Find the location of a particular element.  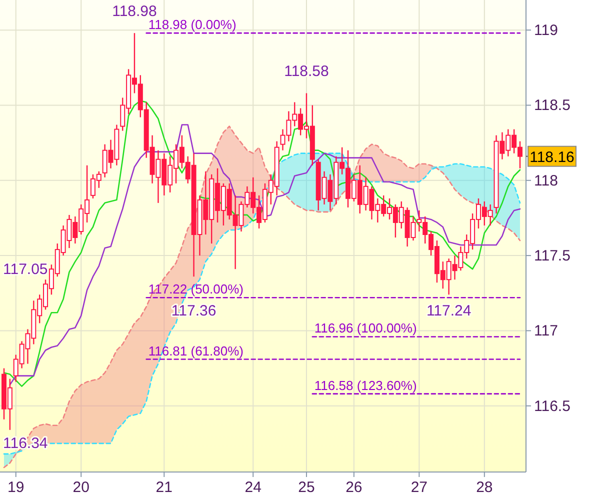

x-tick-label: 26 is located at coordinates (354, 487).